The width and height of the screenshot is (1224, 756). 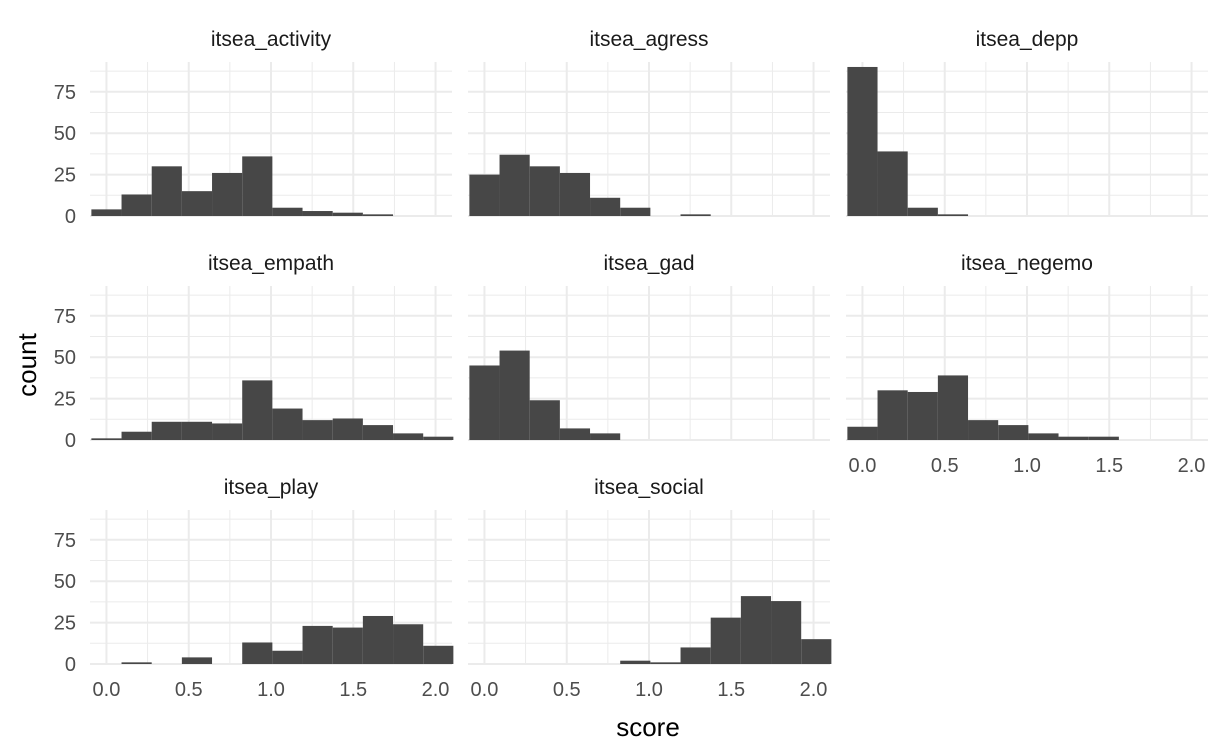 I want to click on panel-itsea_agress: itsea_agress, so click(x=649, y=122).